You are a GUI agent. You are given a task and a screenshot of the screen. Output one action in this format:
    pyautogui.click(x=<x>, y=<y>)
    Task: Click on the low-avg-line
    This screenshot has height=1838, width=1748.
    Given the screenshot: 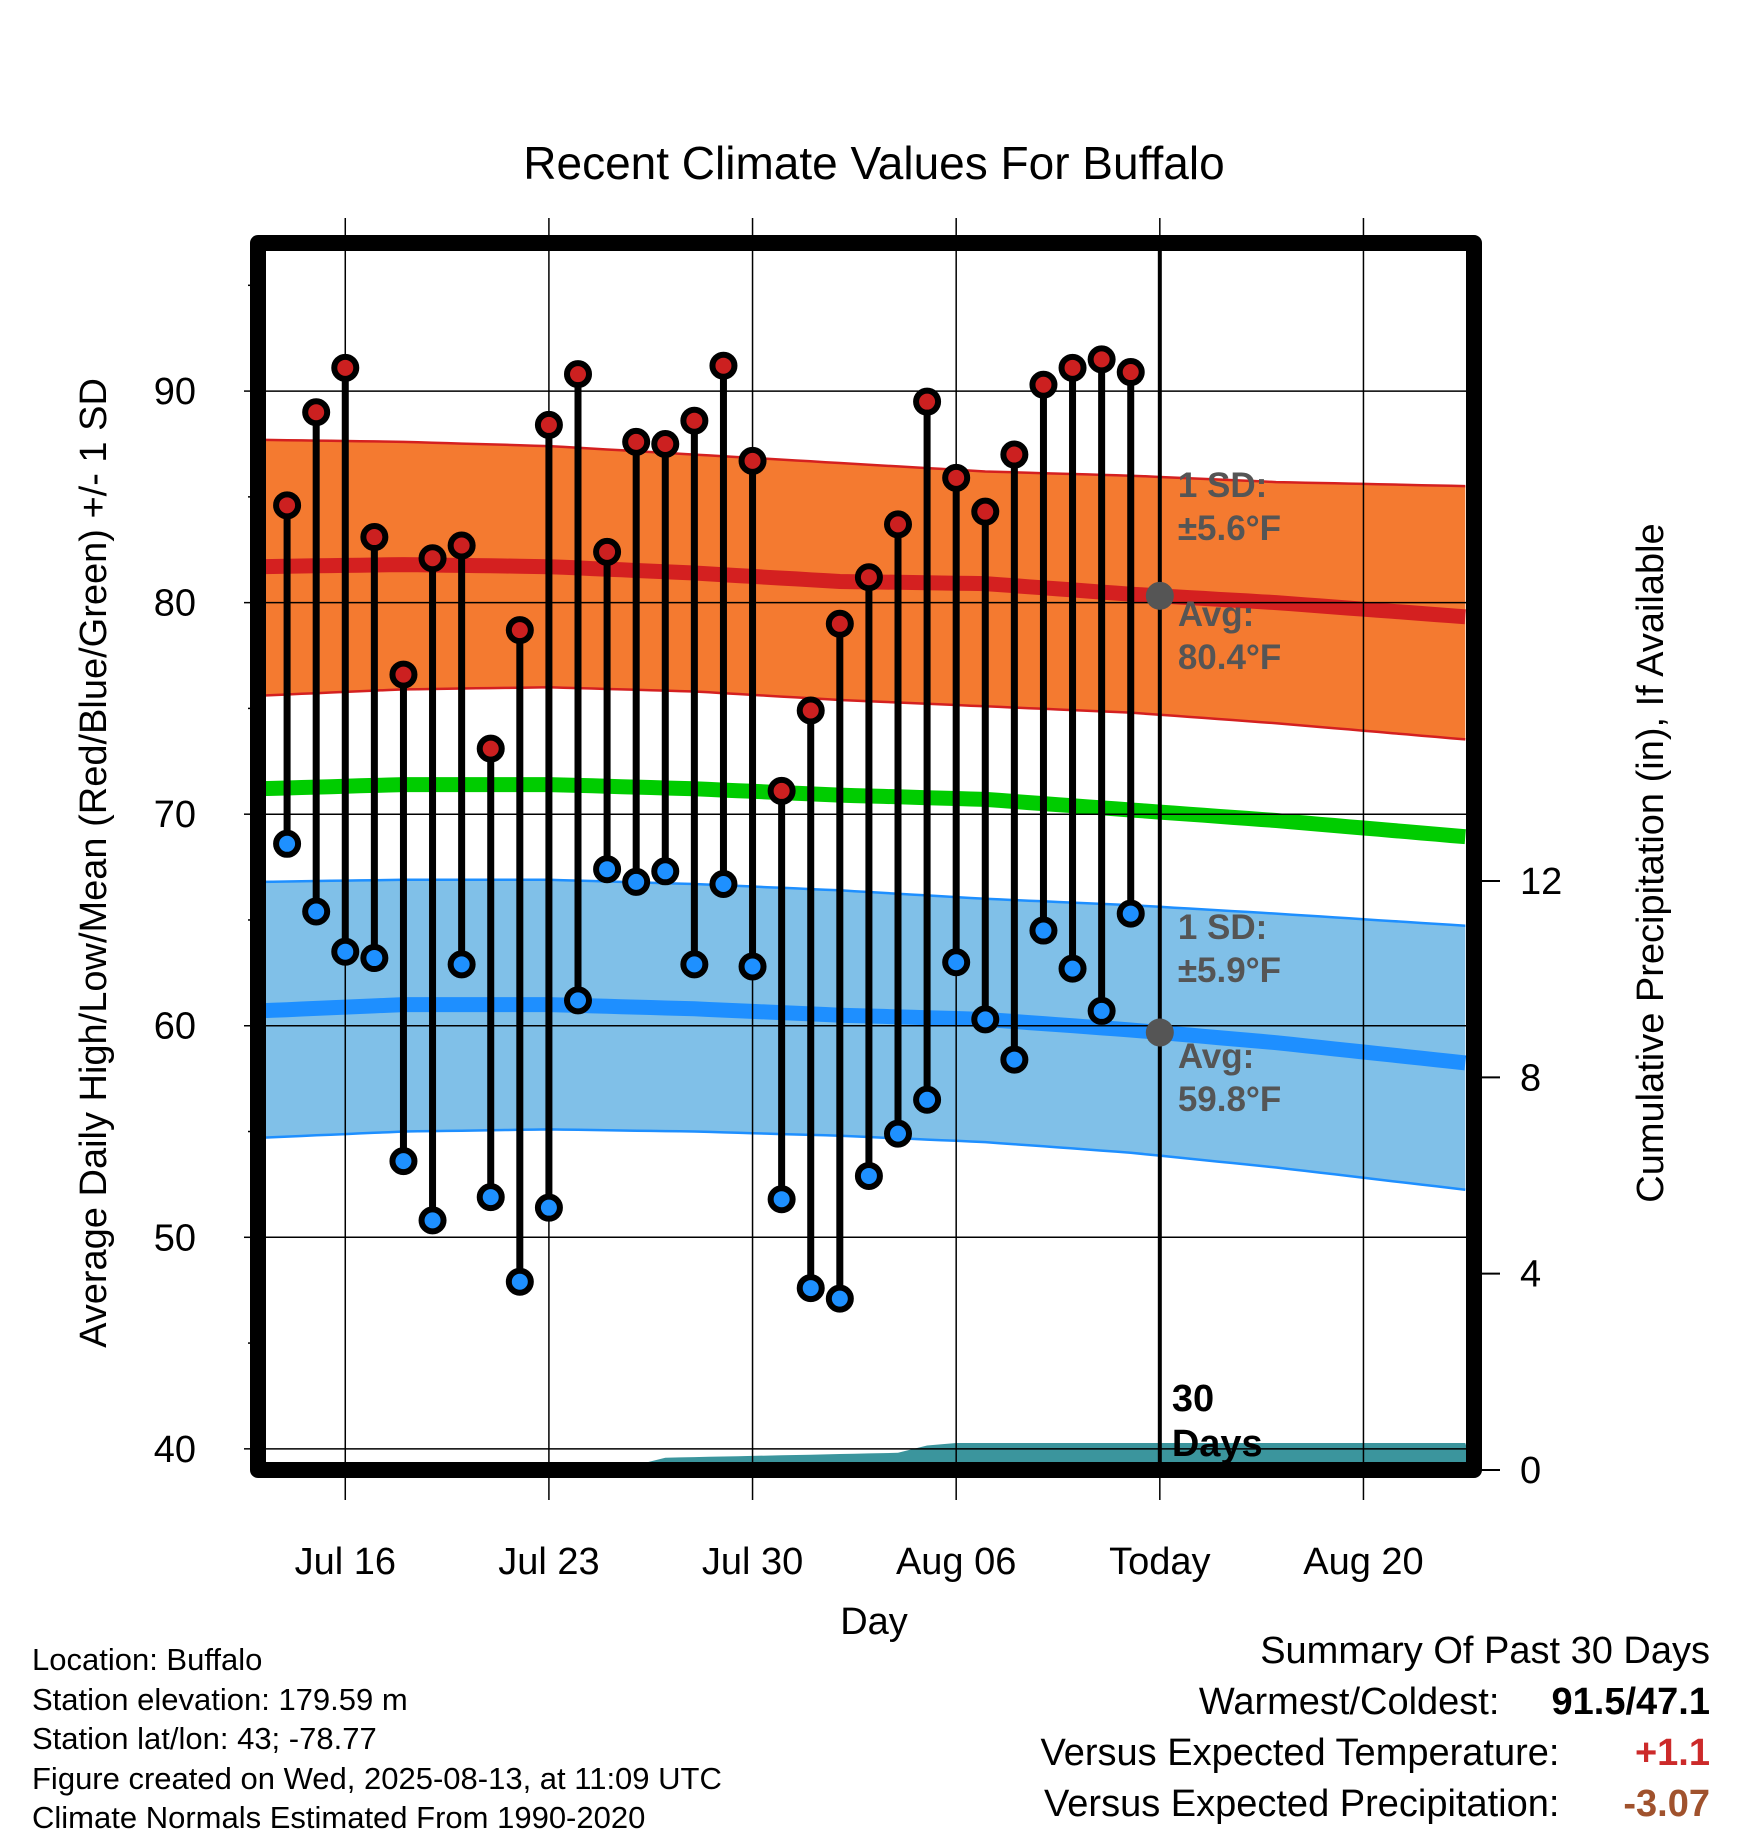 What is the action you would take?
    pyautogui.click(x=862, y=1034)
    